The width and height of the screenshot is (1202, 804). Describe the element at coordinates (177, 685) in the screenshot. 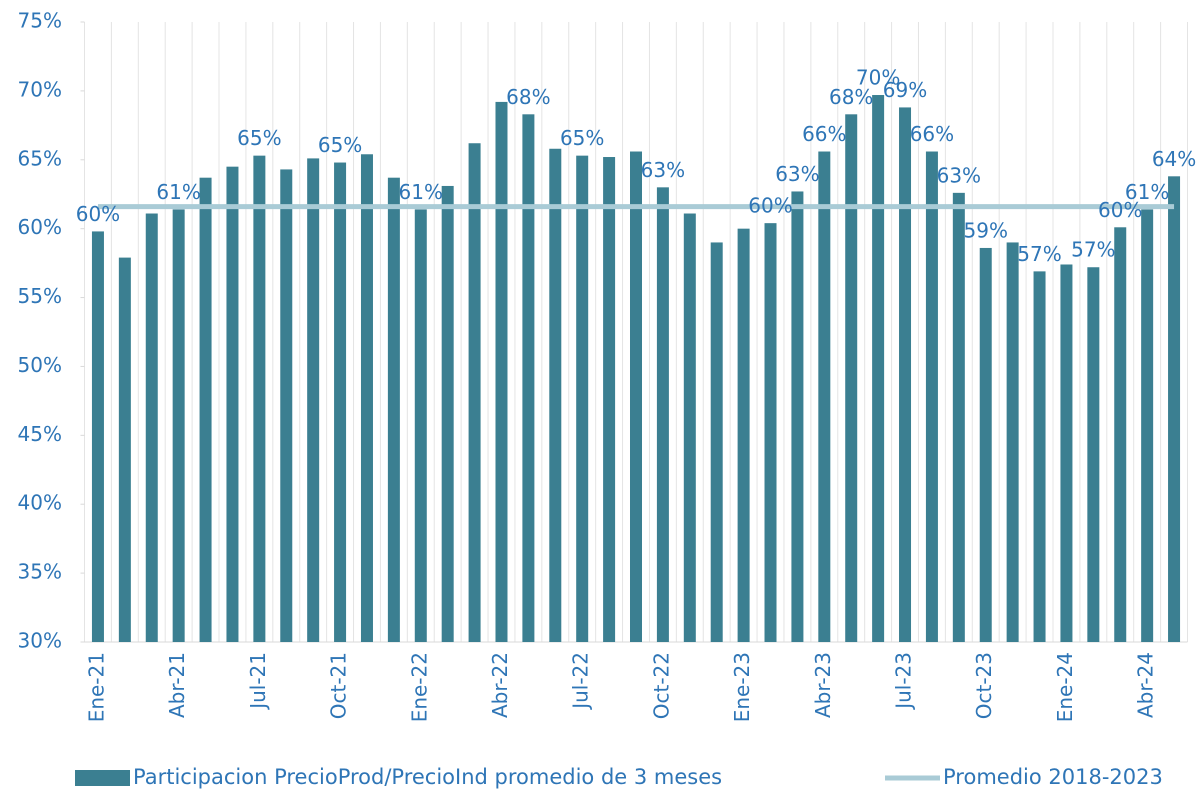

I see `x-tick-label: Abr-21` at that location.